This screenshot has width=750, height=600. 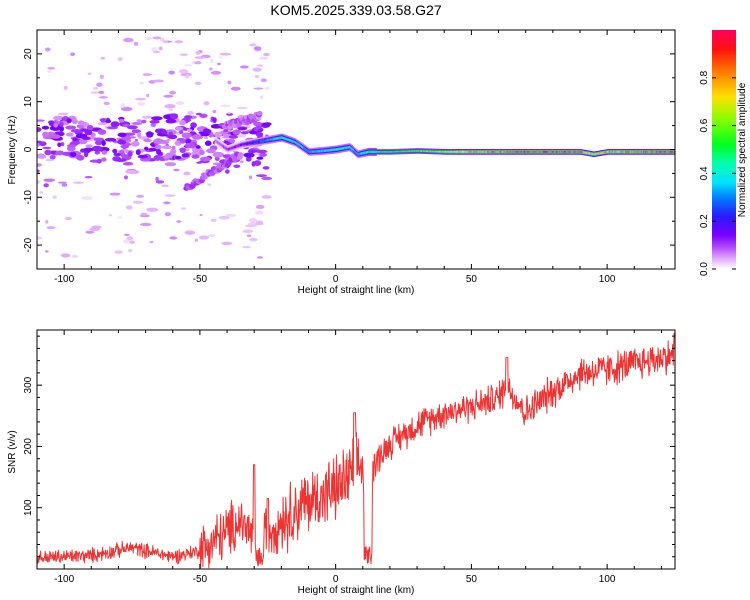 What do you see at coordinates (336, 579) in the screenshot?
I see `snr-x-tick-label: 0` at bounding box center [336, 579].